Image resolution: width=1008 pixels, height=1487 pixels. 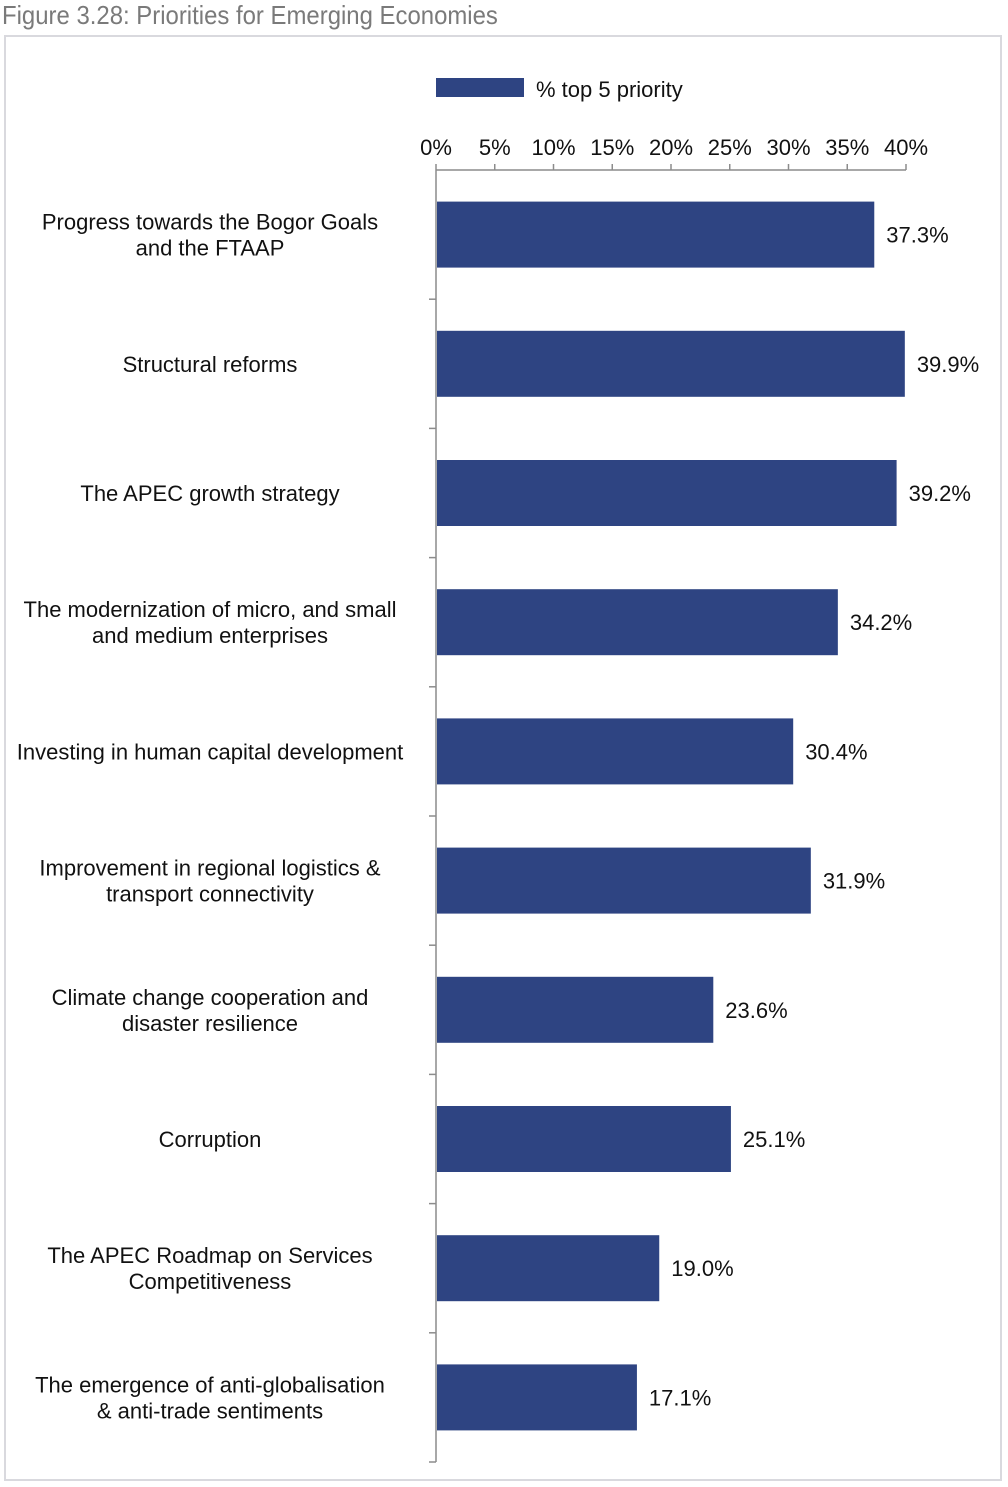 What do you see at coordinates (836, 751) in the screenshot?
I see `bar-value-label: 30.4%` at bounding box center [836, 751].